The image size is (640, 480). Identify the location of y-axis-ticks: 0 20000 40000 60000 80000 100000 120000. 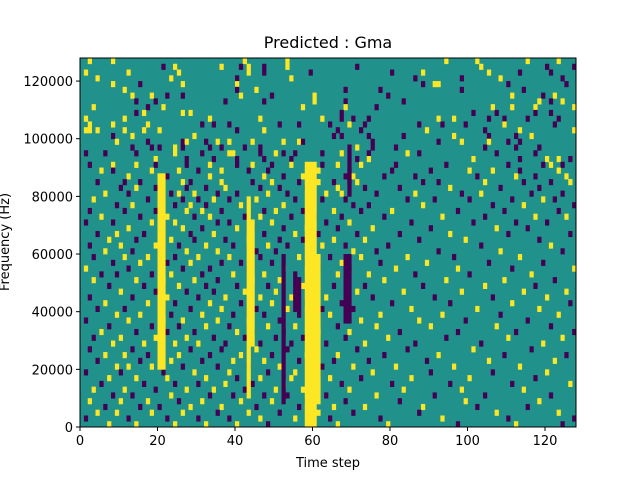
(51, 255).